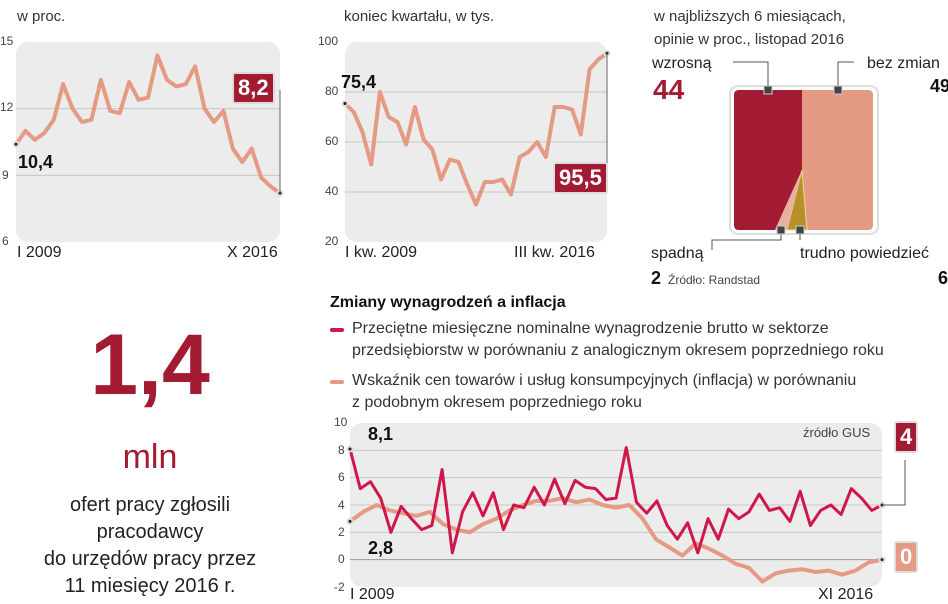  Describe the element at coordinates (332, 91) in the screenshot. I see `y-tick: 80` at that location.